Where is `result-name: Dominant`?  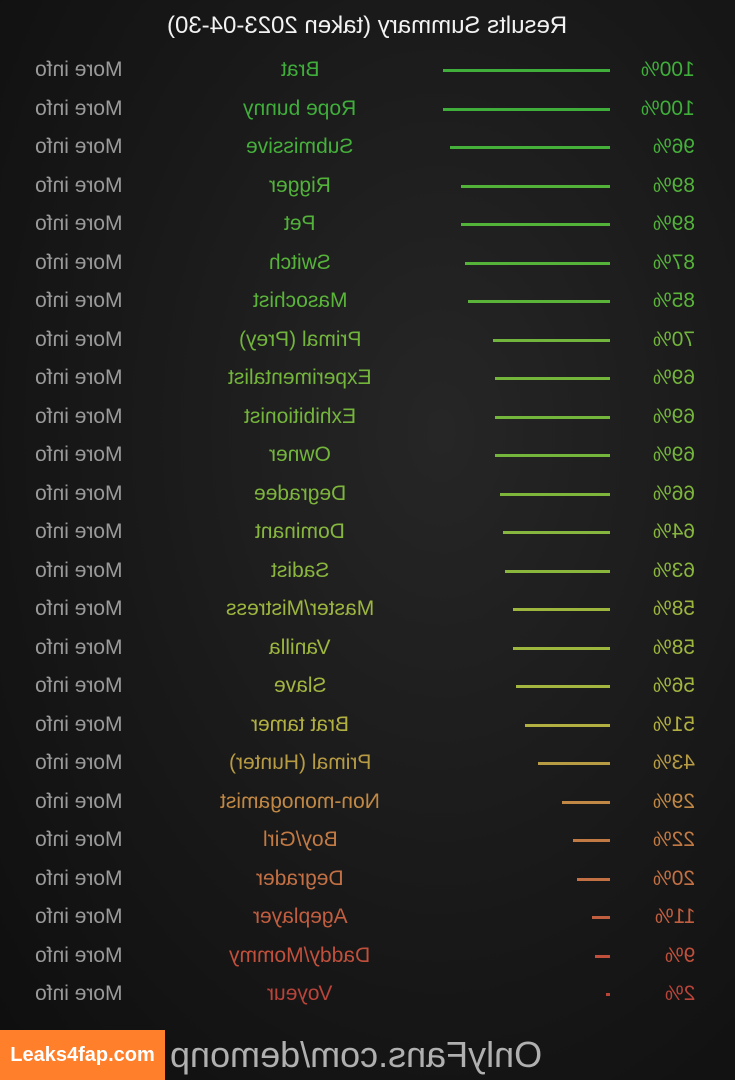
result-name: Dominant is located at coordinates (300, 531).